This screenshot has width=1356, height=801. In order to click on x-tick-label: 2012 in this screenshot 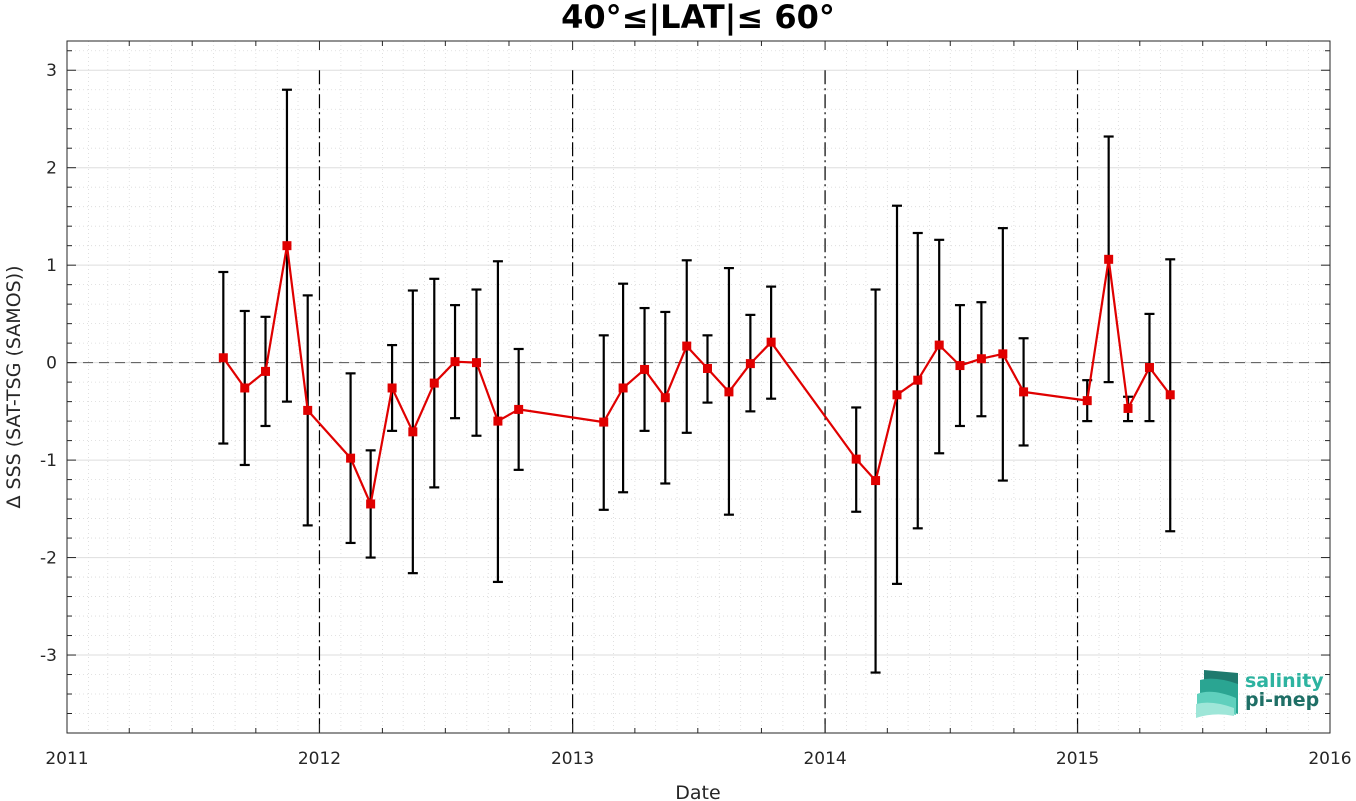, I will do `click(319, 759)`.